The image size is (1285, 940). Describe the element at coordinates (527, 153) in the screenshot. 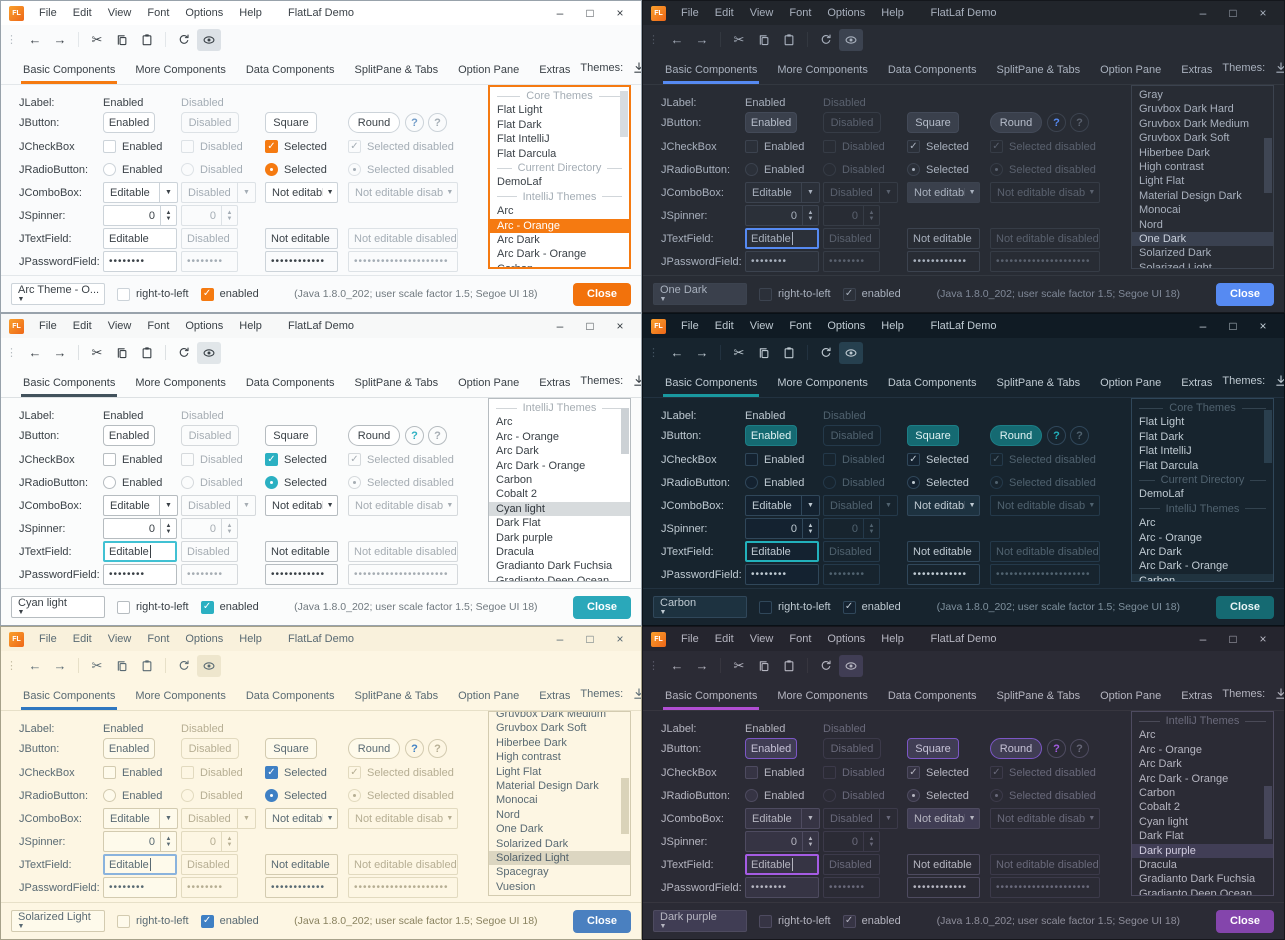

I see `theme-list-item: Flat Darcula` at that location.